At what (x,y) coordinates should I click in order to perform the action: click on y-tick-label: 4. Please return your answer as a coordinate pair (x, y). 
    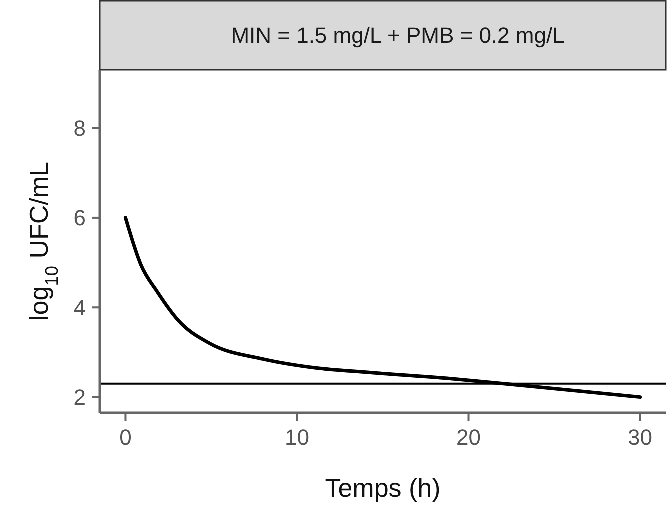
    Looking at the image, I should click on (80, 307).